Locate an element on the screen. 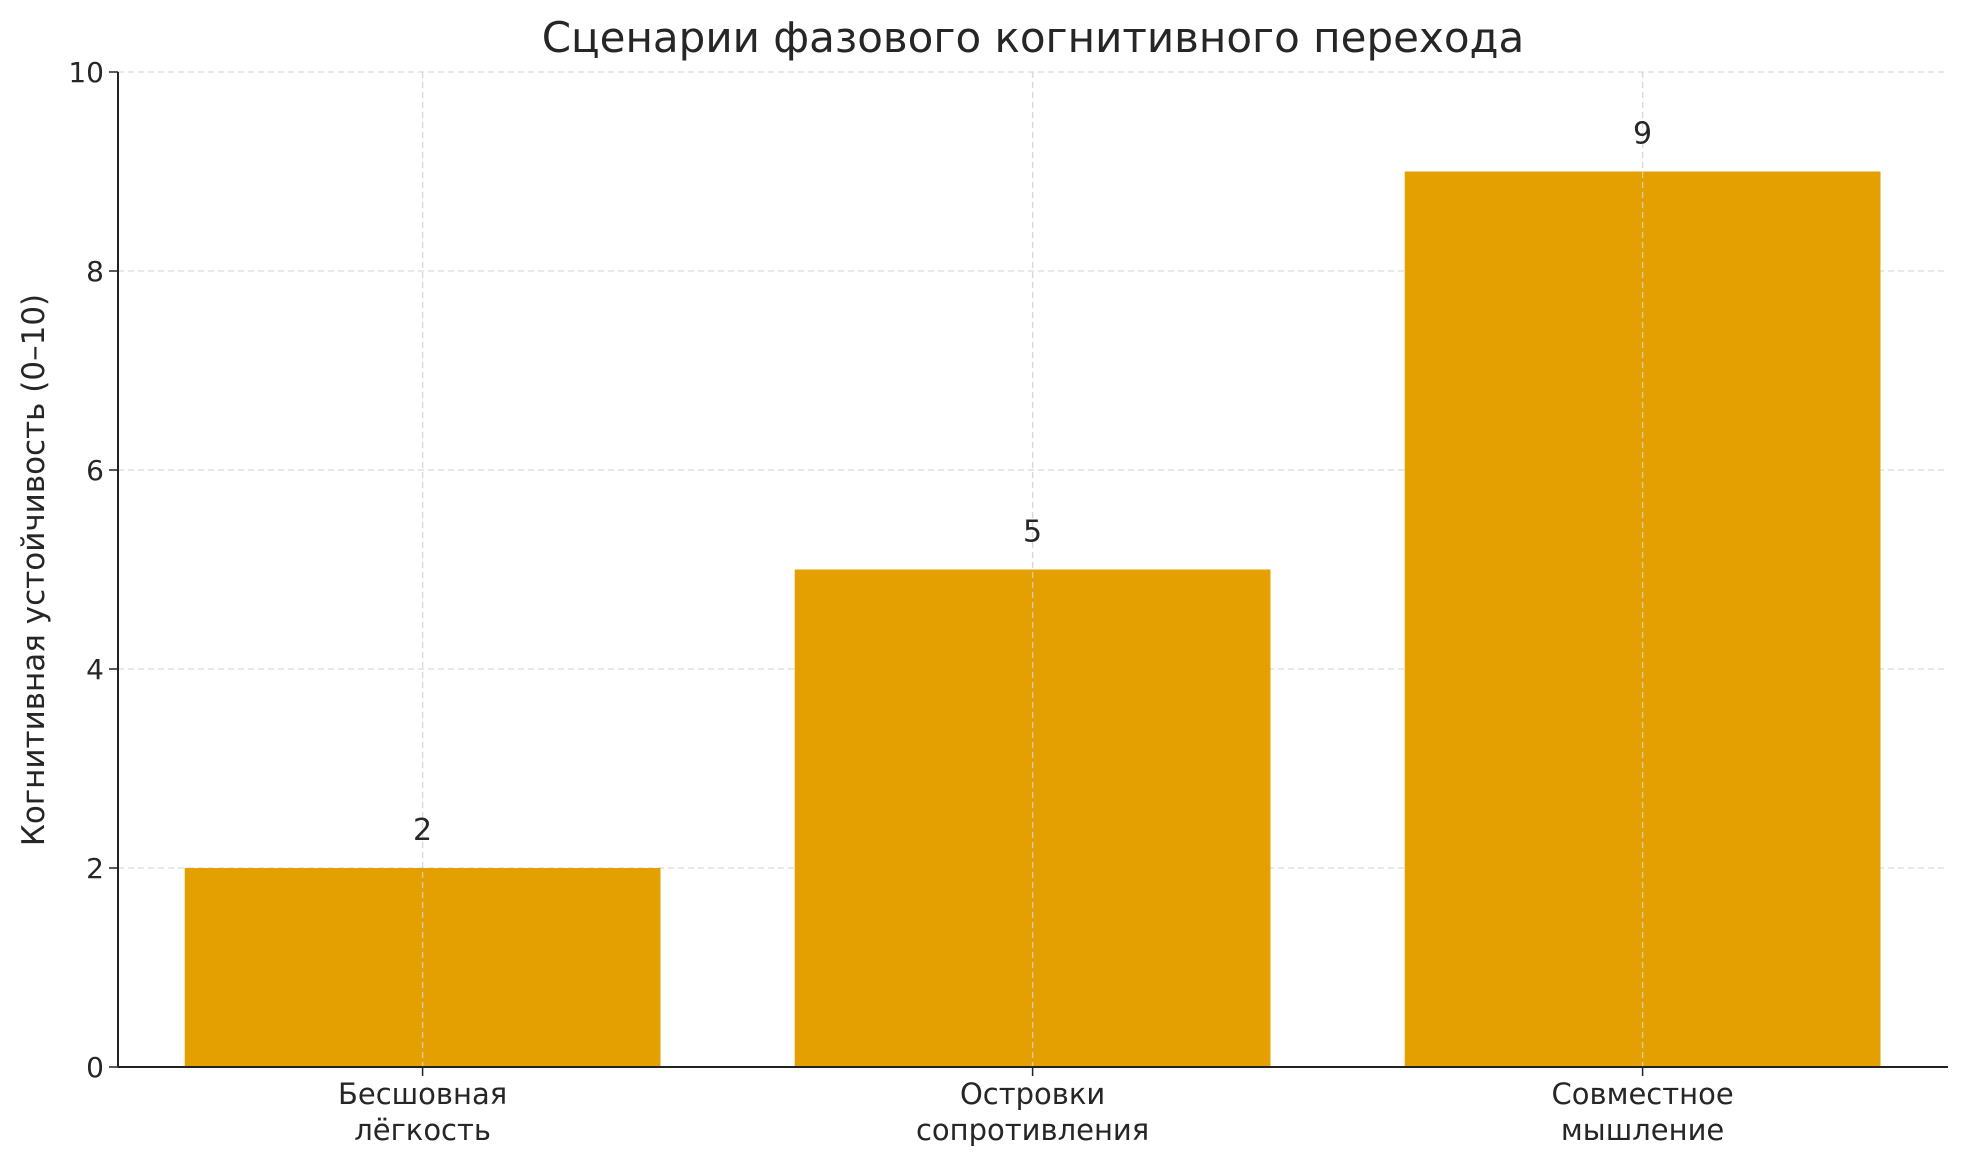  y-tick-label: 4 is located at coordinates (95, 669).